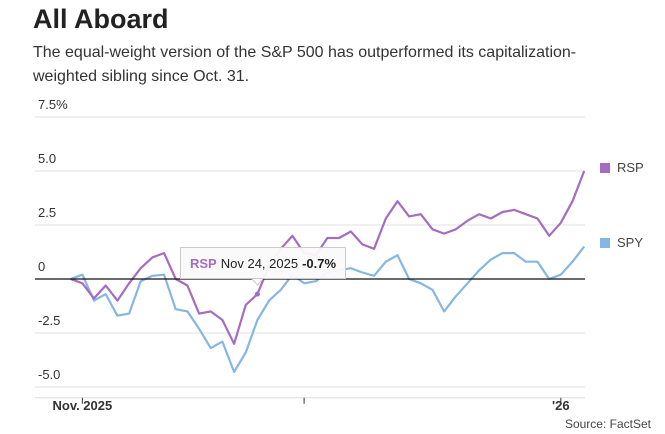 The image size is (665, 434). Describe the element at coordinates (49, 320) in the screenshot. I see `y-tick-label: -2.5` at that location.